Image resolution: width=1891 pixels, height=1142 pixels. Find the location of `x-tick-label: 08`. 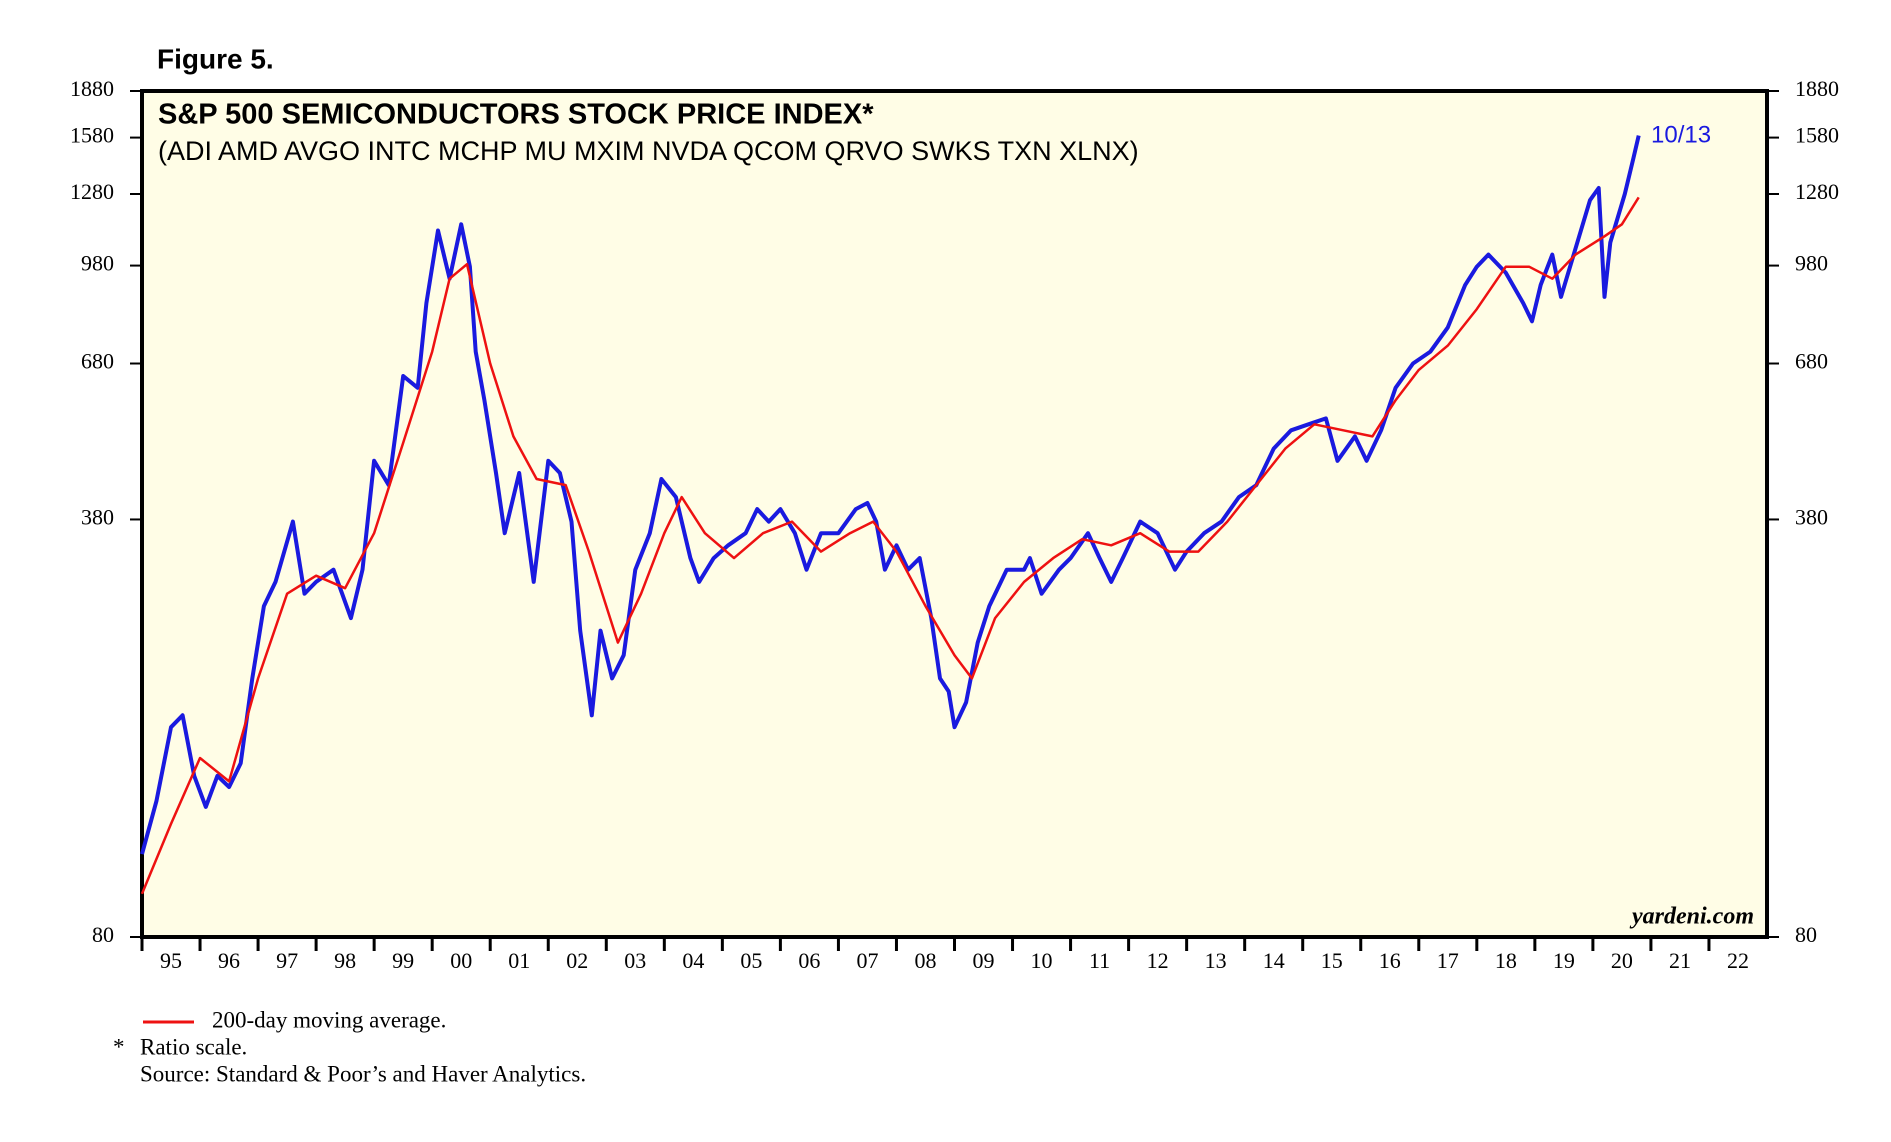

x-tick-label: 08 is located at coordinates (925, 960).